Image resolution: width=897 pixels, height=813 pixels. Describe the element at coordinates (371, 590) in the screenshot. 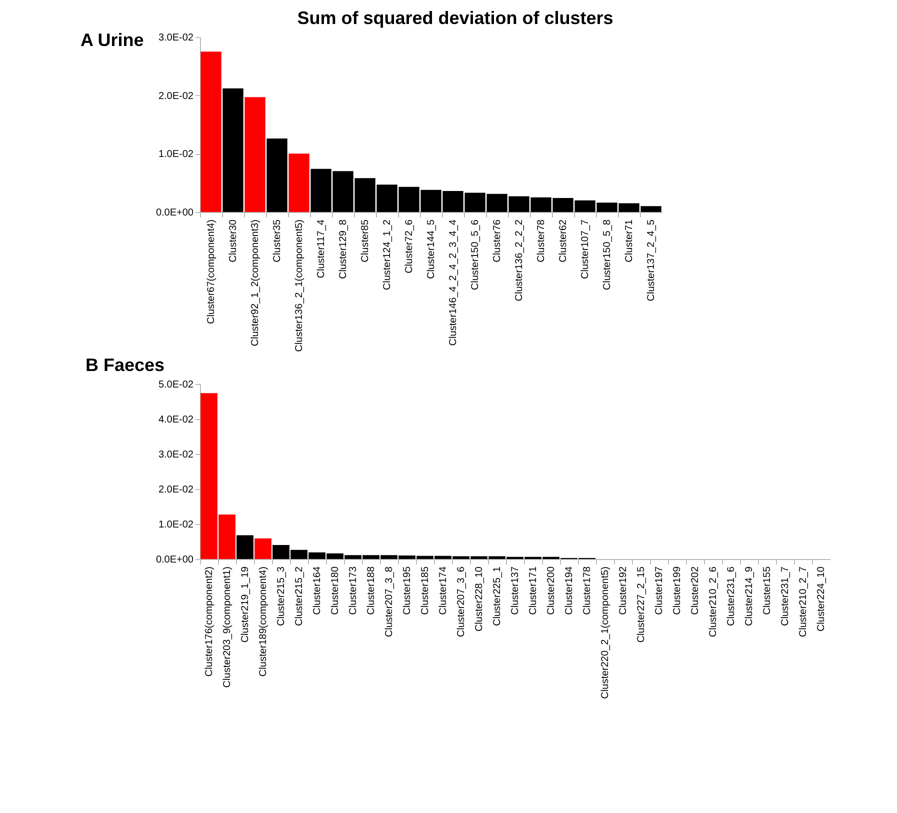

I see `x-tick-label: Cluster188` at that location.